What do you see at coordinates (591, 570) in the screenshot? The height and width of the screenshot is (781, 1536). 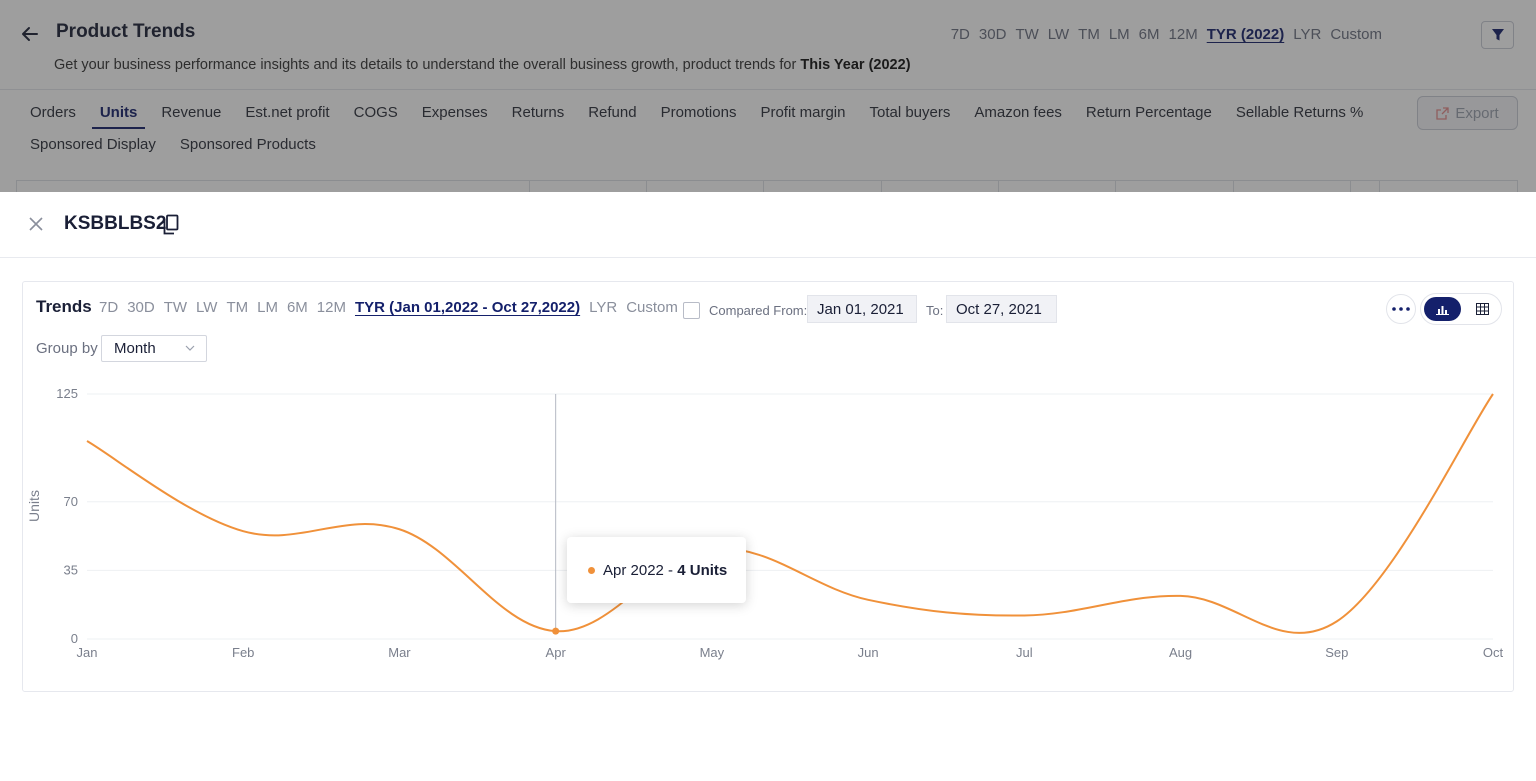 I see `tooltip-marker` at bounding box center [591, 570].